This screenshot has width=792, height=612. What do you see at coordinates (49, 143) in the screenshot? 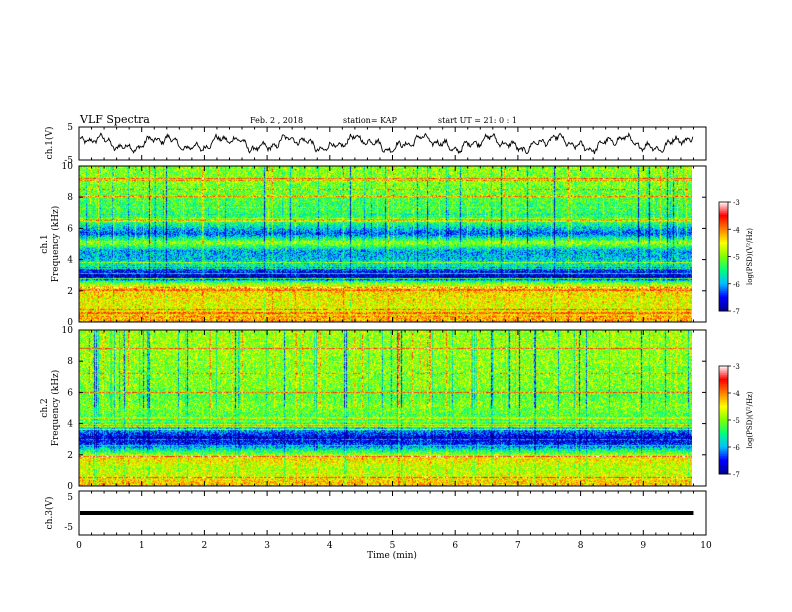
I see `ch1-waveform-ylabel: ch.1(V)` at bounding box center [49, 143].